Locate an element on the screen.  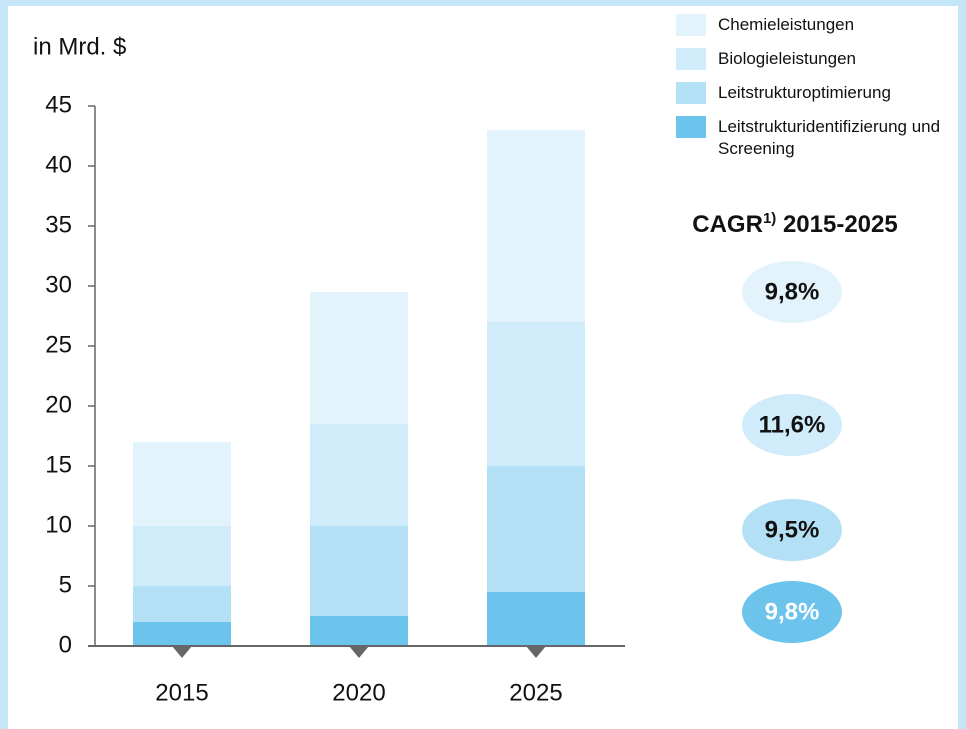
cagr-period: 2015-2025 is located at coordinates (840, 224).